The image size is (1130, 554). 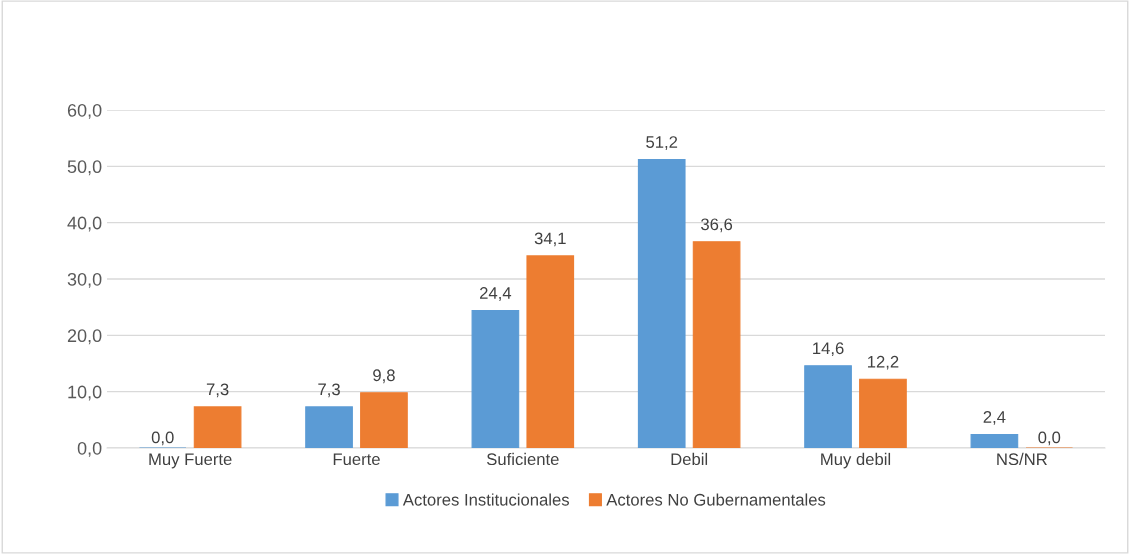 I want to click on data-label: 14,6, so click(x=828, y=349).